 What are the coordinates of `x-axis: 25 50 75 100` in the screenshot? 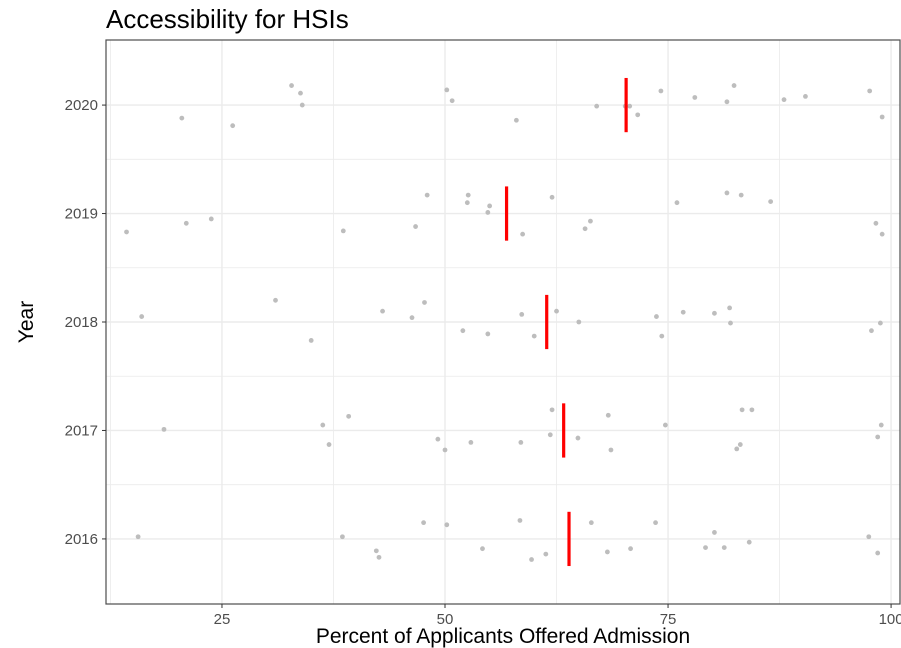 It's located at (557, 616).